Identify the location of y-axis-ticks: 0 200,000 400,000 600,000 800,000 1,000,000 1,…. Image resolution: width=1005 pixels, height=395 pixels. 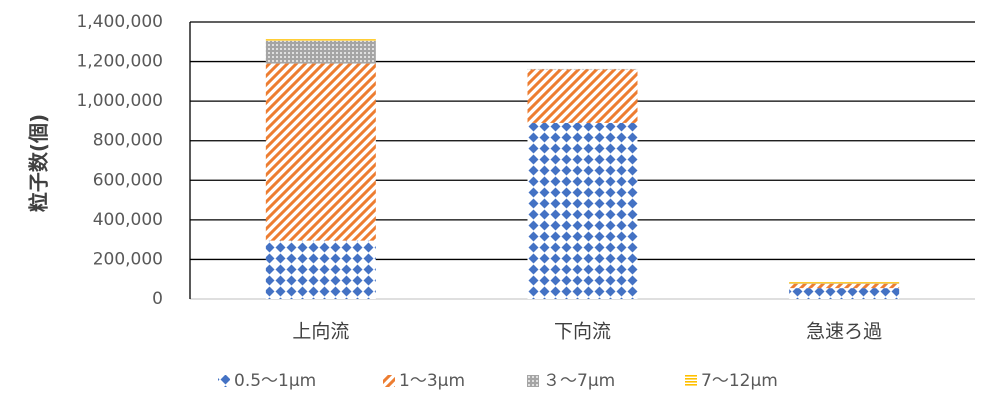
(119, 160).